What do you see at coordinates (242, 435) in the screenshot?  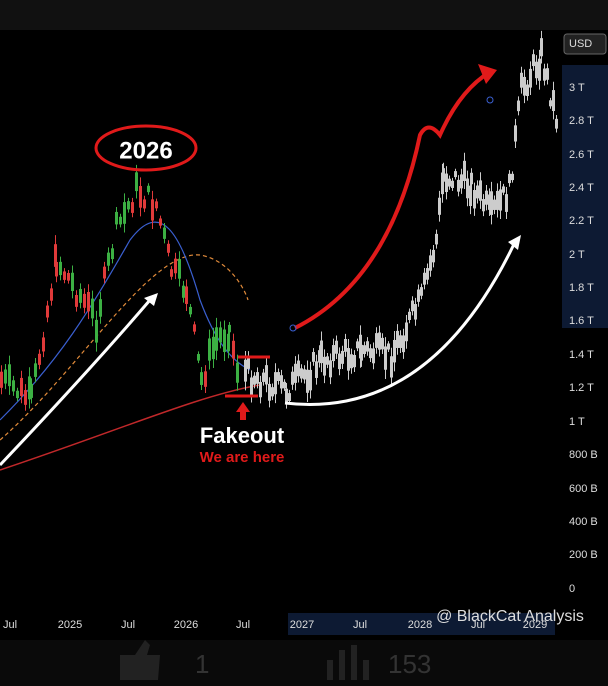 I see `fakeout: Fakeout` at bounding box center [242, 435].